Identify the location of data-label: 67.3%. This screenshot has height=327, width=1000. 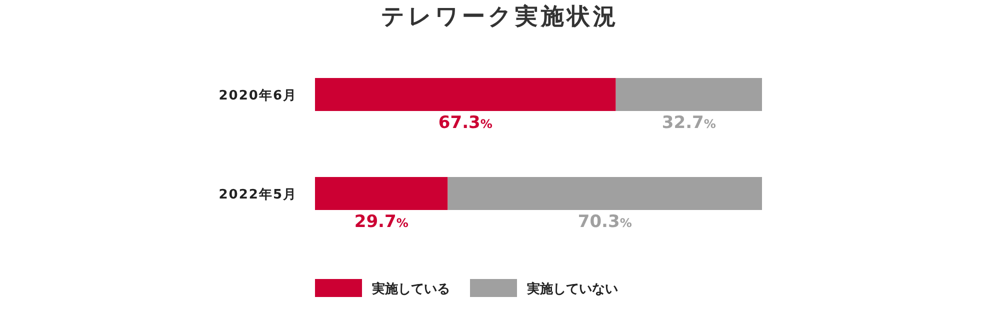
(465, 123).